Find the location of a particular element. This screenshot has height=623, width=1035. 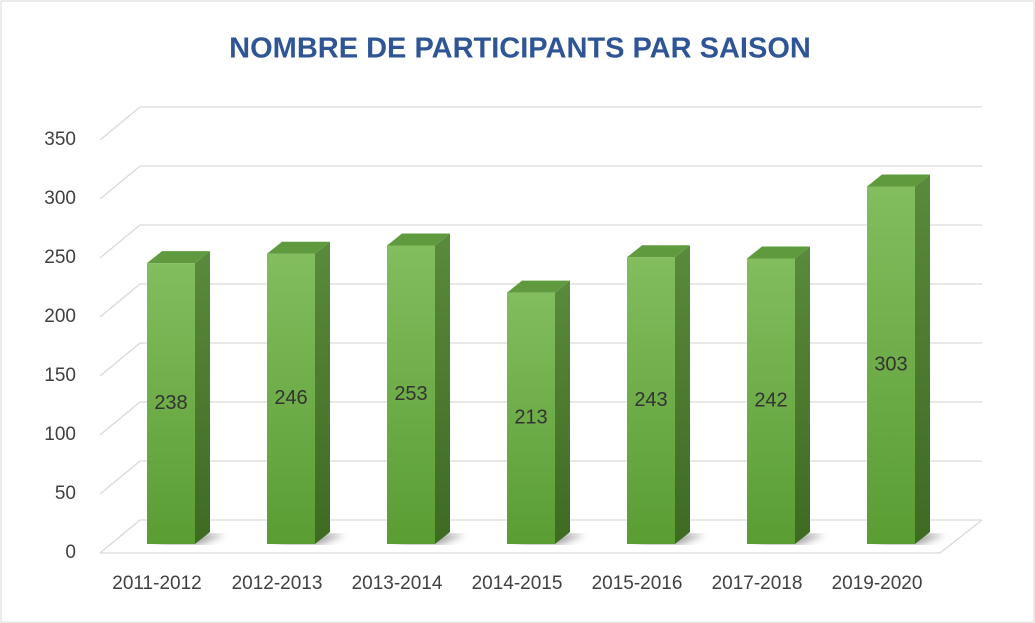

data-label: 213 is located at coordinates (530, 418).